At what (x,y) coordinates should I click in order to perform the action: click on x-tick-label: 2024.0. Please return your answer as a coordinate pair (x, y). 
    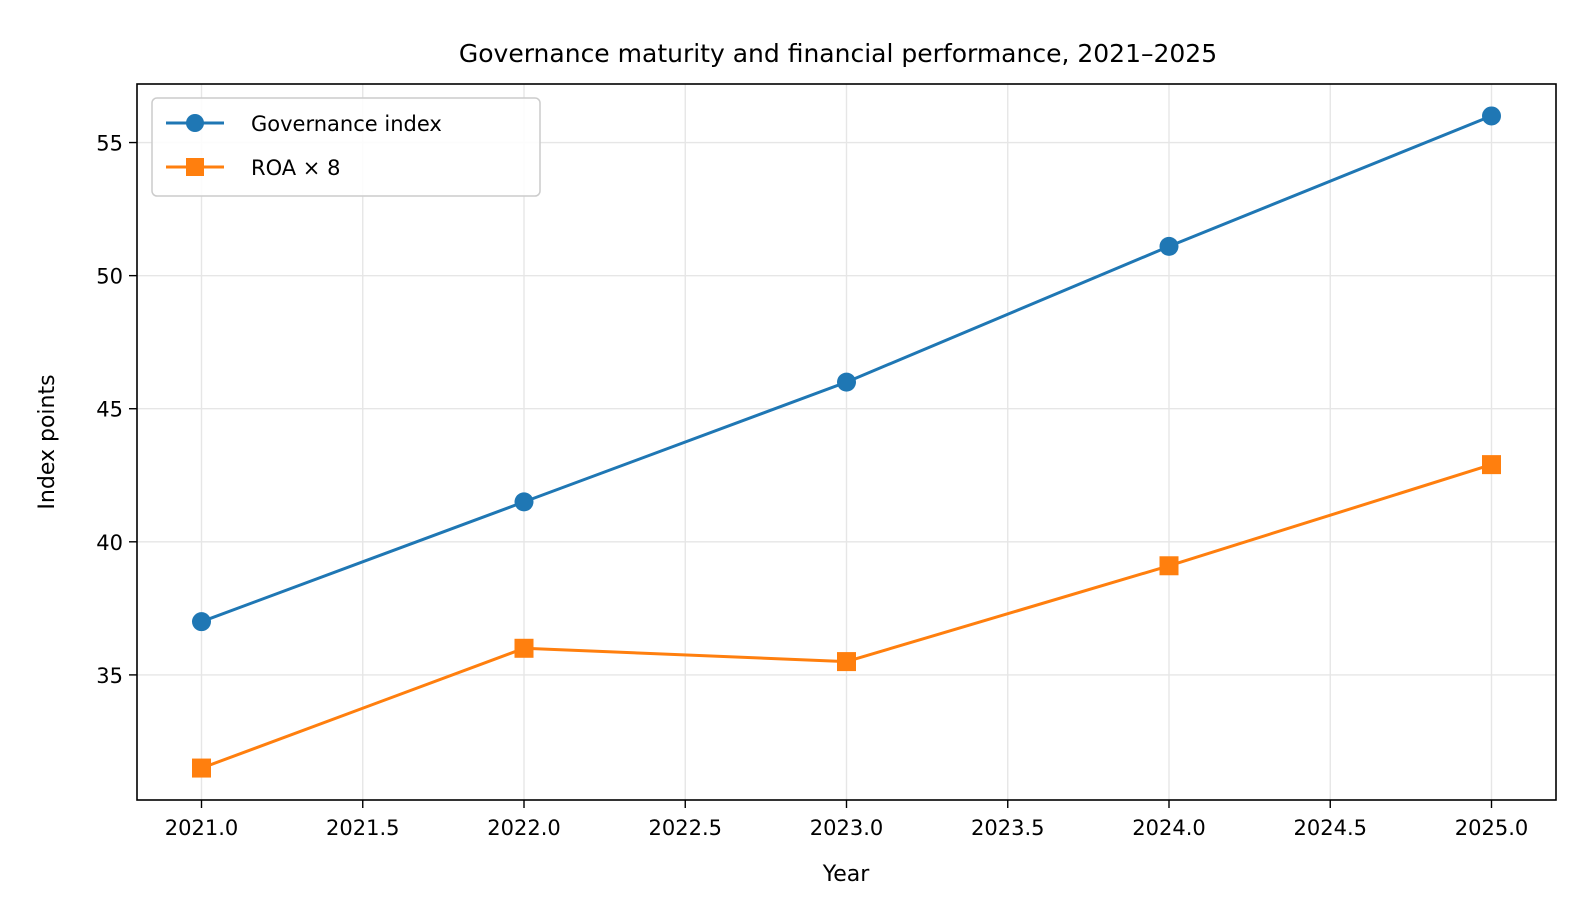
    Looking at the image, I should click on (1168, 828).